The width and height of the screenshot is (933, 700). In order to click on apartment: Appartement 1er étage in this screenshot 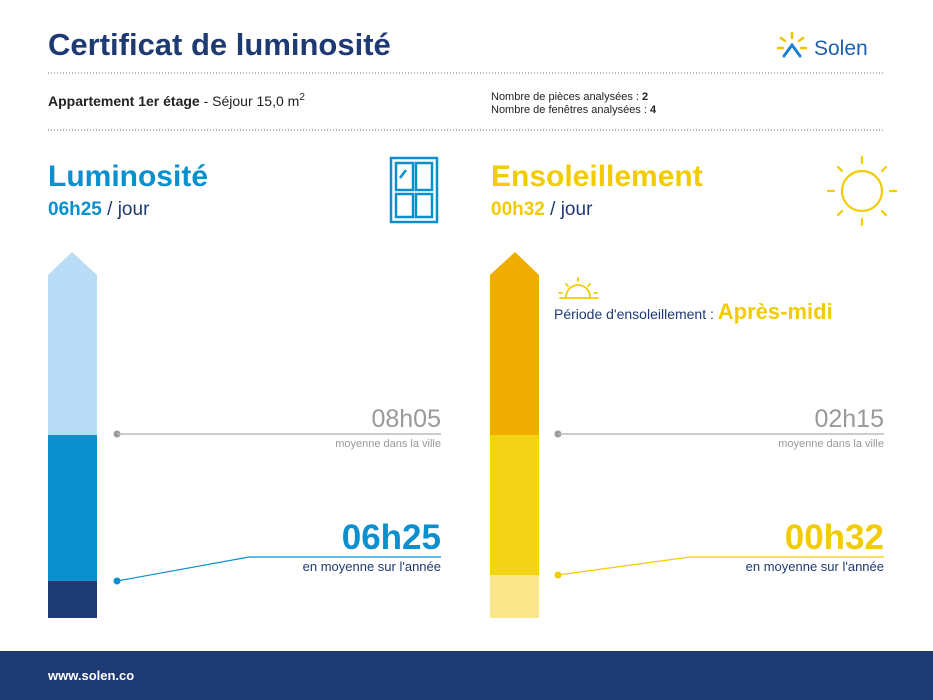, I will do `click(124, 101)`.